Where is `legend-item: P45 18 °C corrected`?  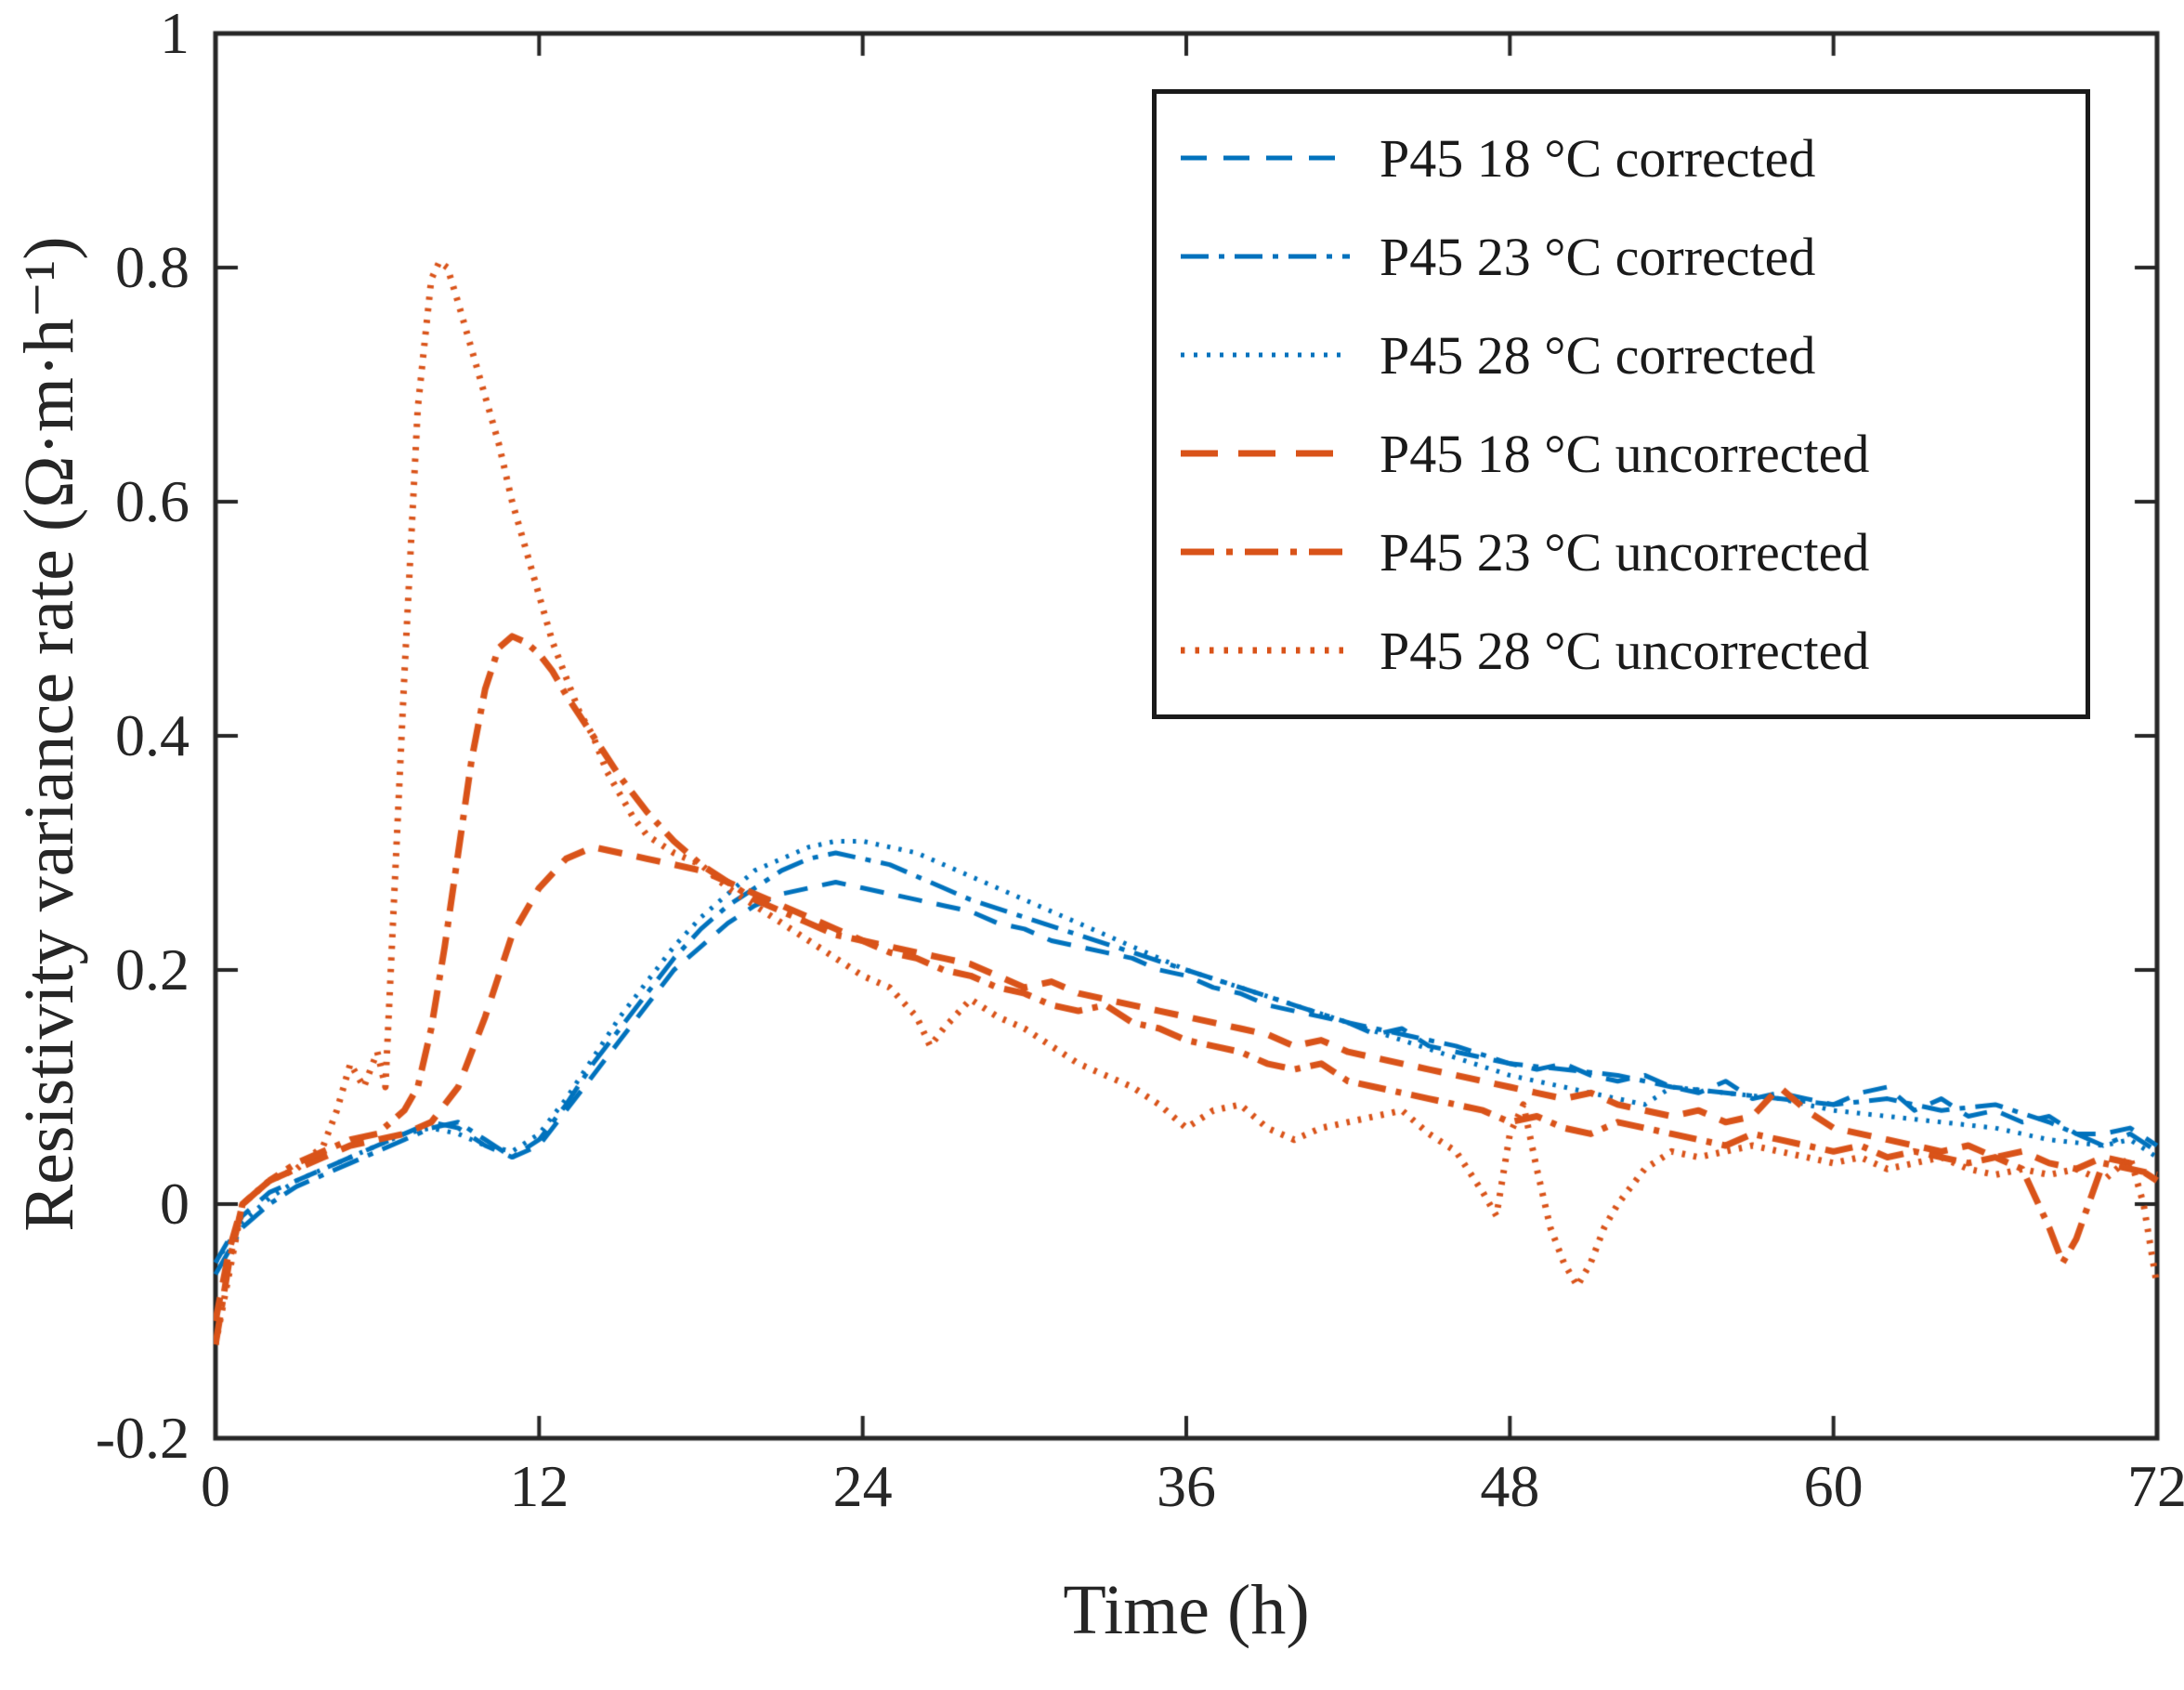 legend-item: P45 18 °C corrected is located at coordinates (1621, 158).